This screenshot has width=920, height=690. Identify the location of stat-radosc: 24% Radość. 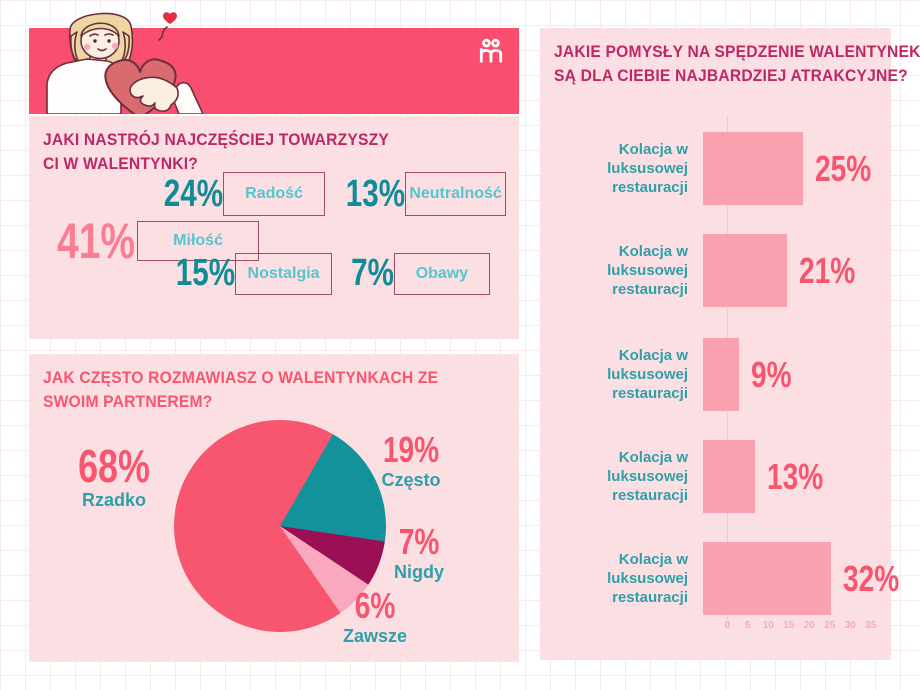
(236, 194).